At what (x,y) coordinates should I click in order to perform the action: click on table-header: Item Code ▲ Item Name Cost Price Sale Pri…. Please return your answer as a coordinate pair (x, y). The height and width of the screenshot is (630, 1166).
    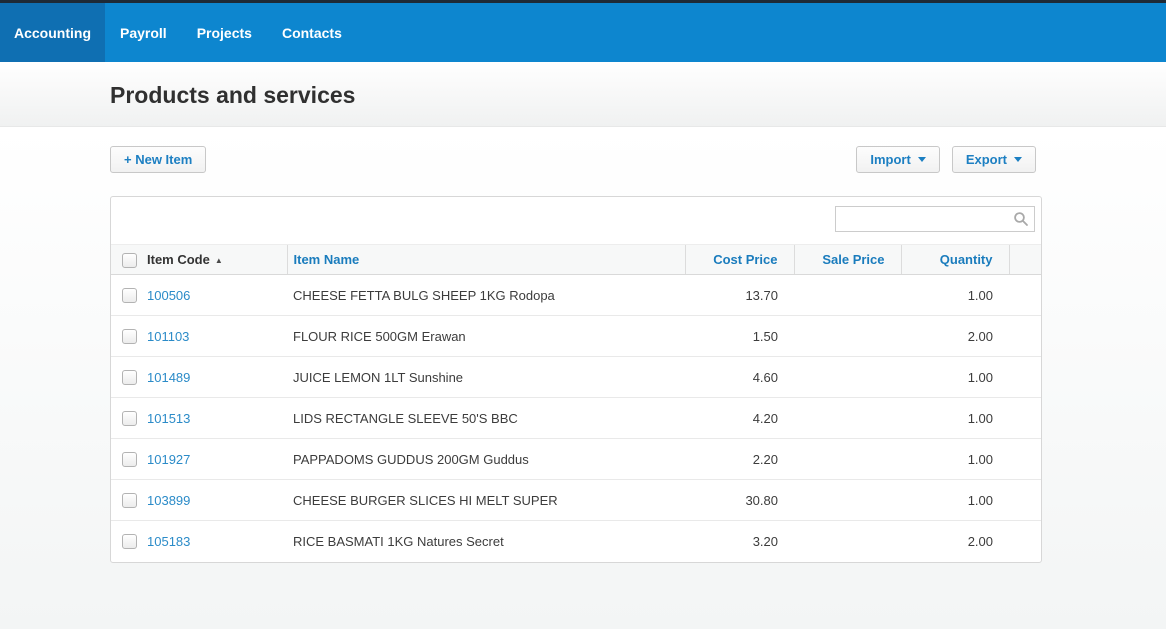
    Looking at the image, I should click on (576, 259).